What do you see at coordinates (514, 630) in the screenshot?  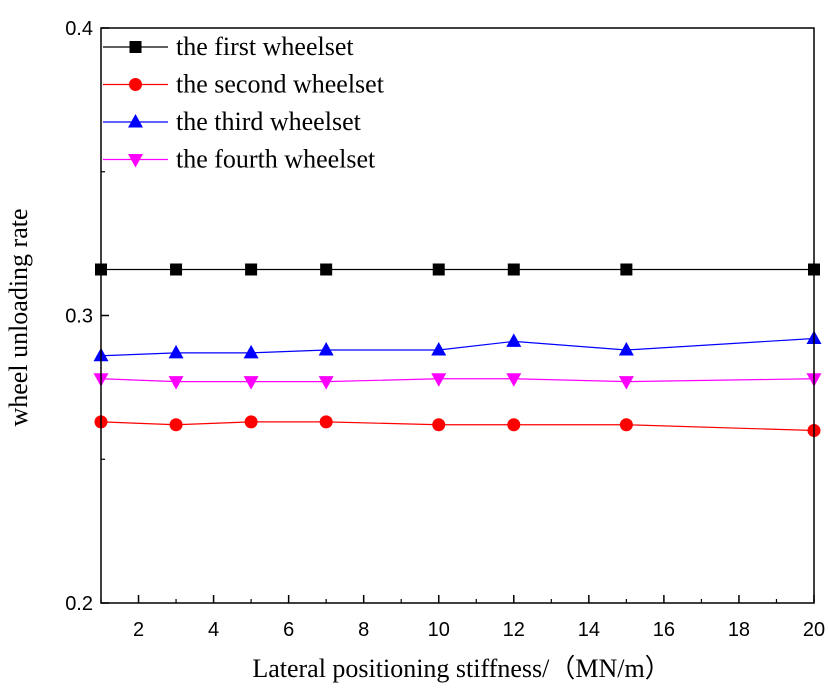 I see `x-tick-label: 12` at bounding box center [514, 630].